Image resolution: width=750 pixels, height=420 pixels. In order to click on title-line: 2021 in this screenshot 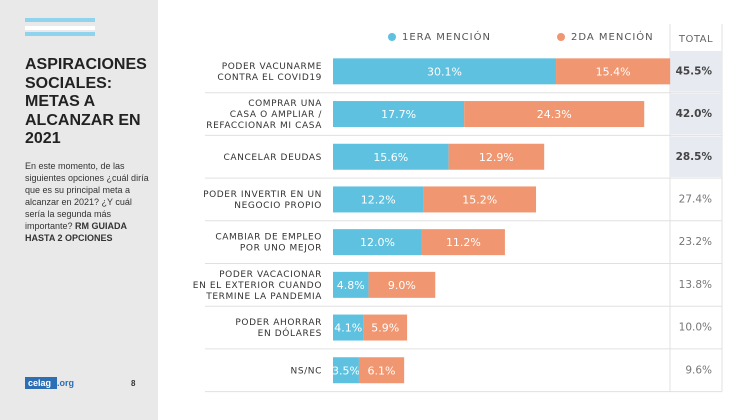, I will do `click(43, 138)`.